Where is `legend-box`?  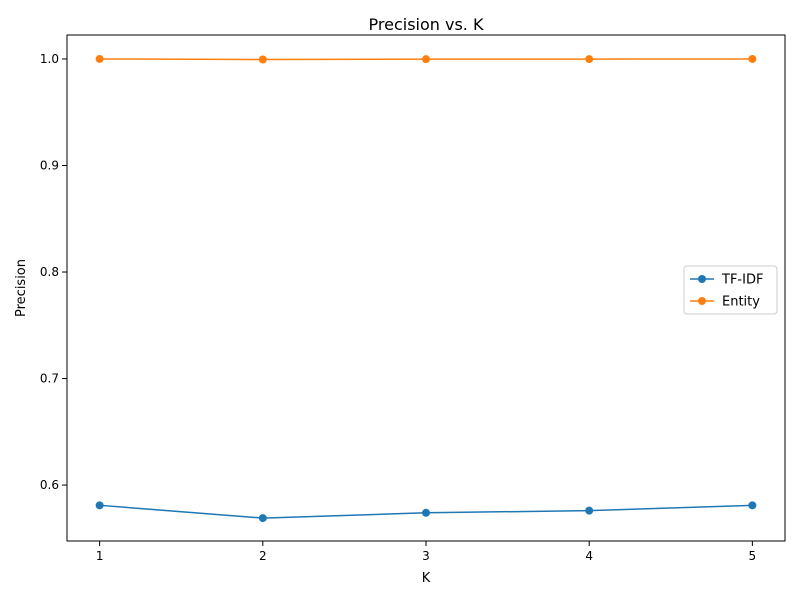
legend-box is located at coordinates (730, 290).